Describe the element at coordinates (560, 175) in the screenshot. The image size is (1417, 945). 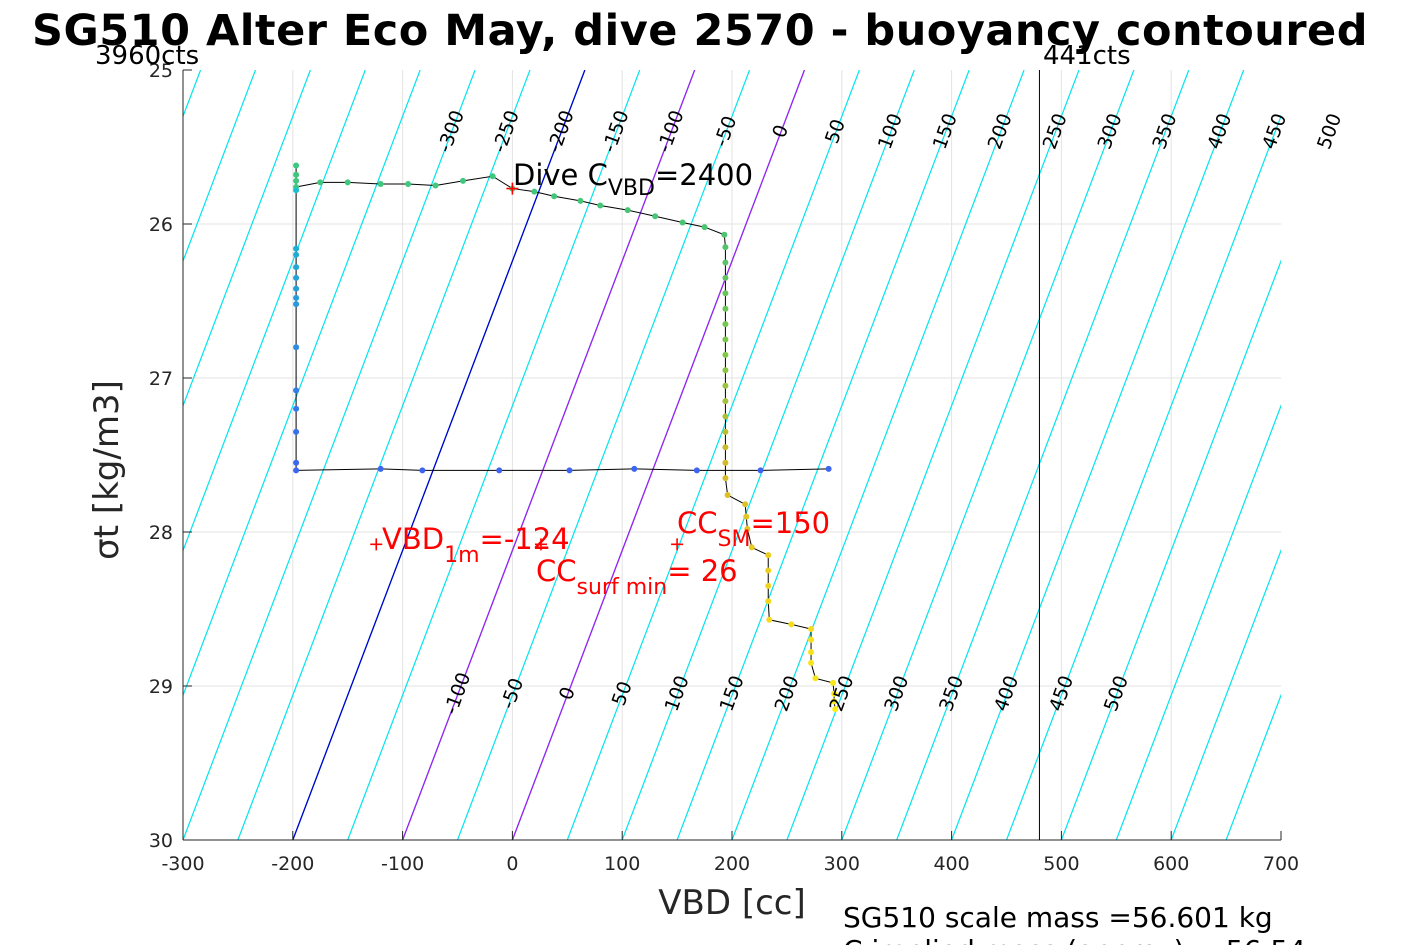
I see `annotation-dive-cvbd-prefix: Dive C` at that location.